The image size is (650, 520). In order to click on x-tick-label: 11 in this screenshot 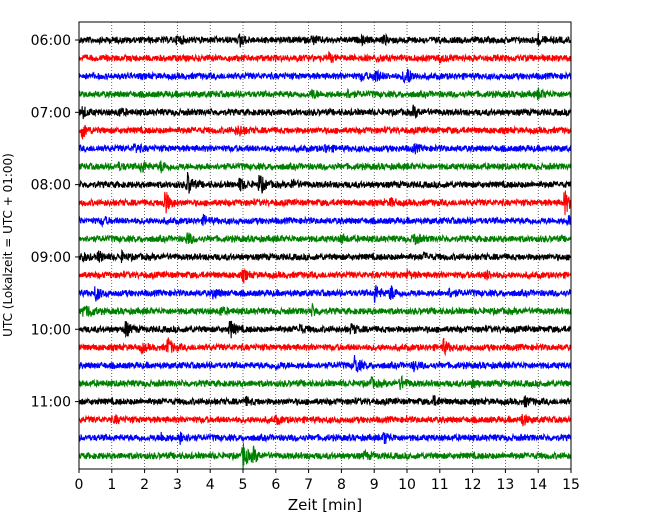, I will do `click(440, 485)`.